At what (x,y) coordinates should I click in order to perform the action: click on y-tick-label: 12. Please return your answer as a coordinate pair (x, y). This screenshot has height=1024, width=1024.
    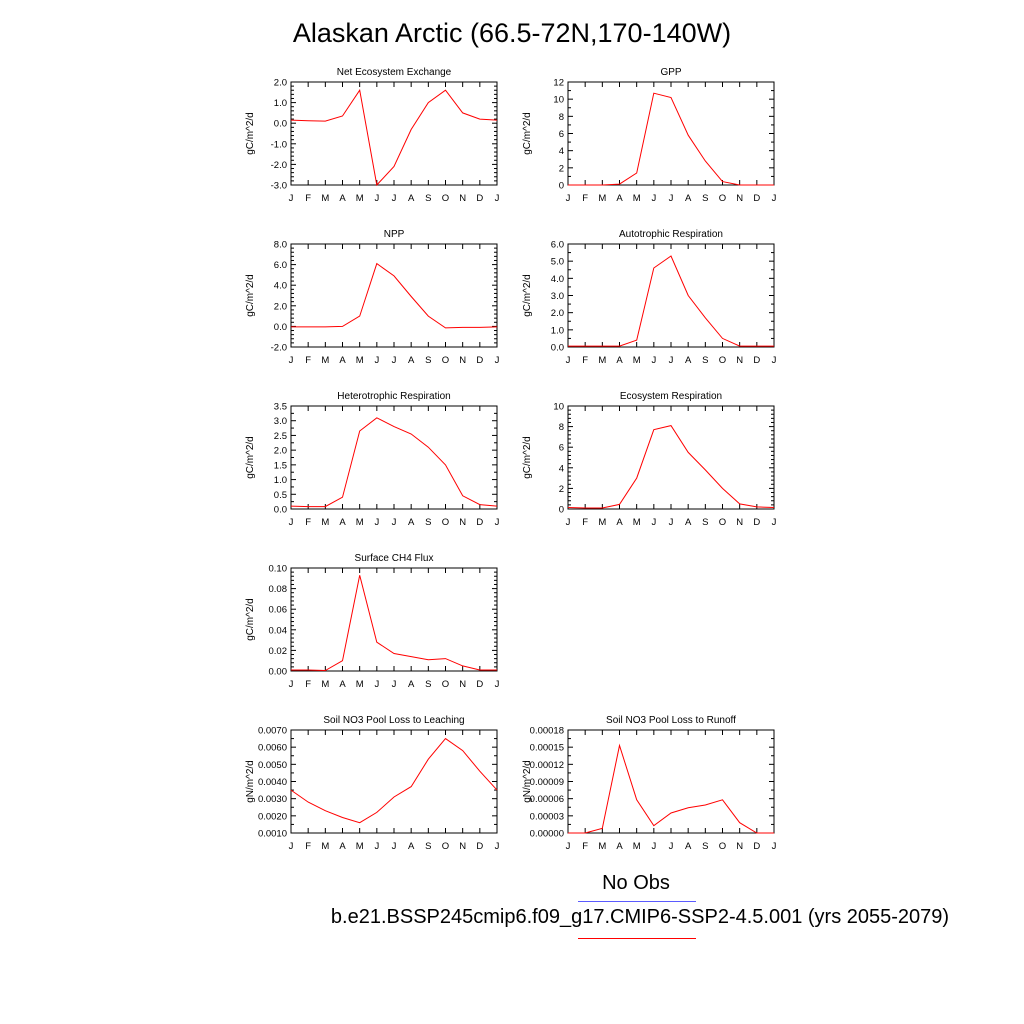
    Looking at the image, I should click on (558, 83).